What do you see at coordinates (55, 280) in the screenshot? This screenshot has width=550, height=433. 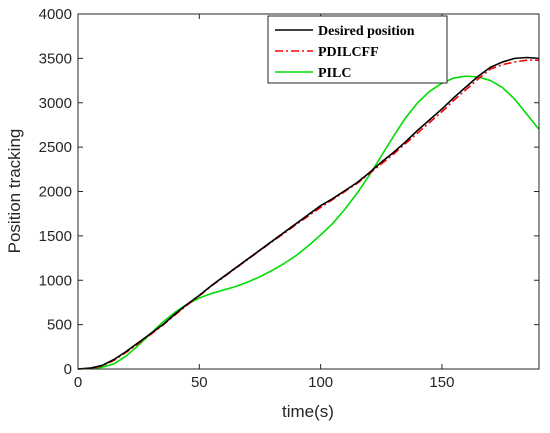 I see `y-tick-label: 1000` at bounding box center [55, 280].